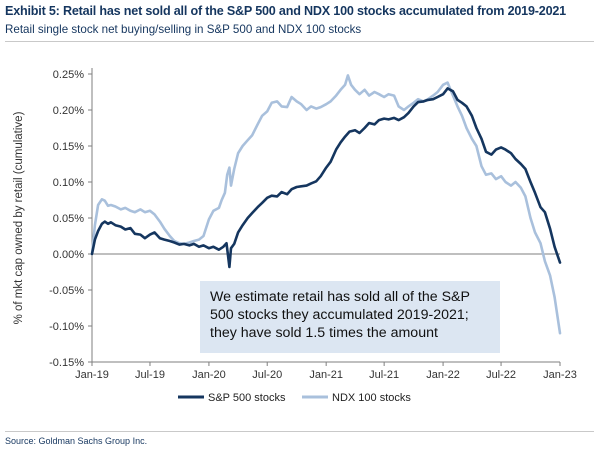 This screenshot has width=599, height=457. Describe the element at coordinates (209, 375) in the screenshot. I see `x-tick-label: Jan-20` at that location.